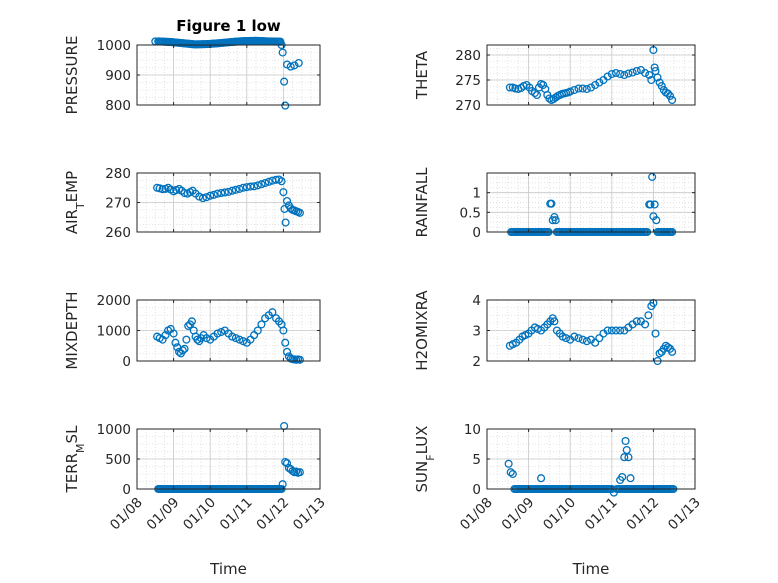 The image size is (778, 583). Describe the element at coordinates (192, 330) in the screenshot. I see `subplot-mixdepth: 0 1000 2000 MIXDEPTH` at that location.